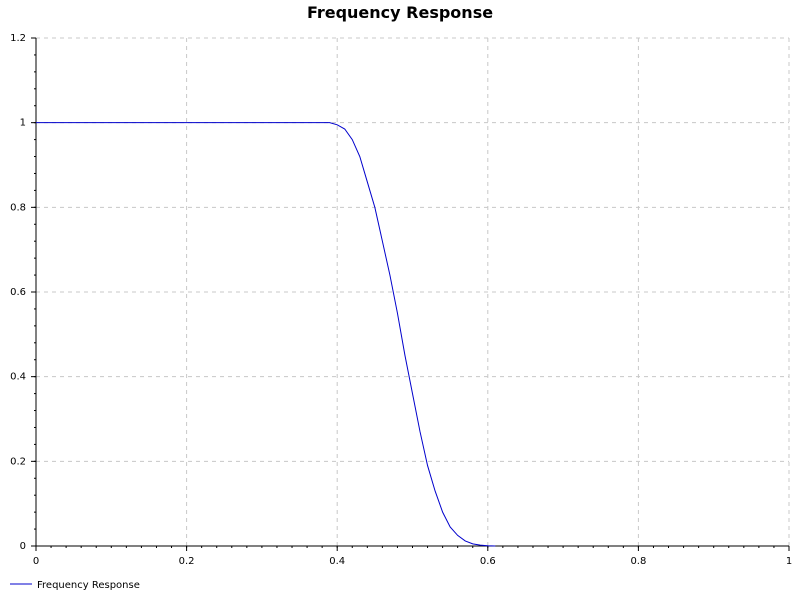  Describe the element at coordinates (488, 561) in the screenshot. I see `x-tick-label: 0.6` at that location.